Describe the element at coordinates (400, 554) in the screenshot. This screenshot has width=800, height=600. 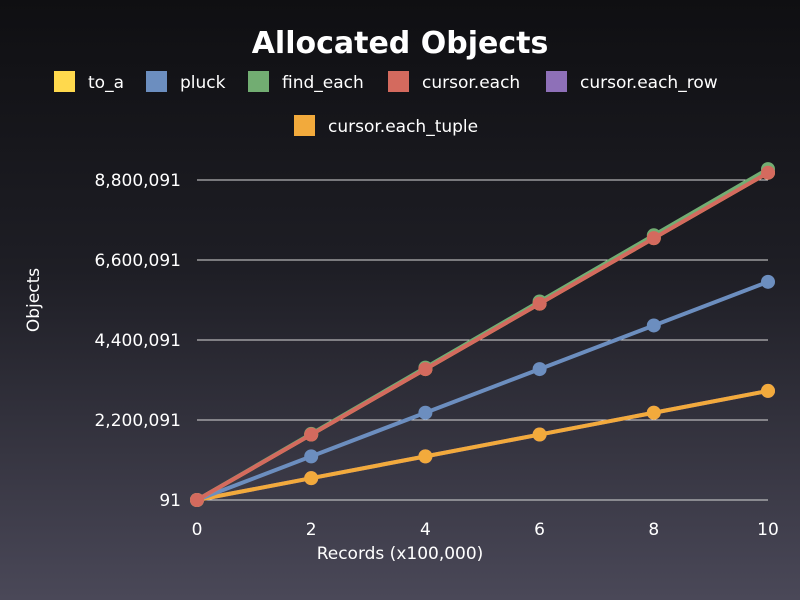
I see `x-axis-label: Records (x100,000)` at that location.